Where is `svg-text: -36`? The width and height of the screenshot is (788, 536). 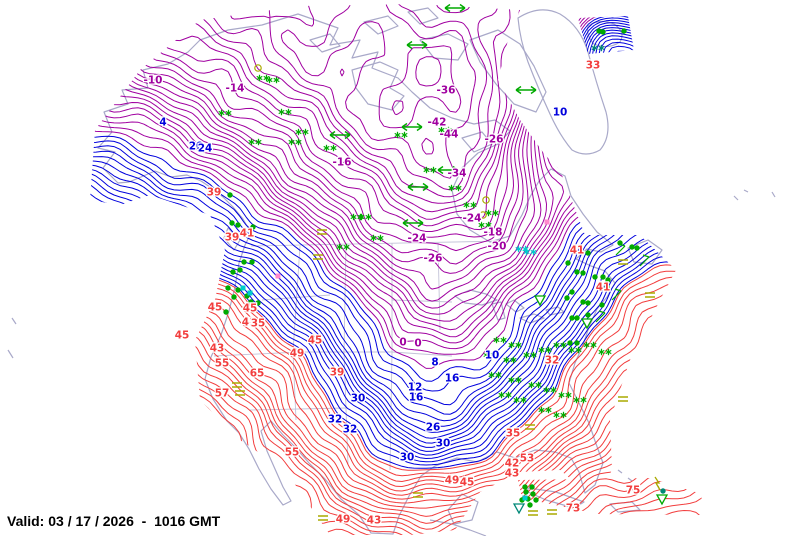
svg-text: -36 is located at coordinates (446, 91).